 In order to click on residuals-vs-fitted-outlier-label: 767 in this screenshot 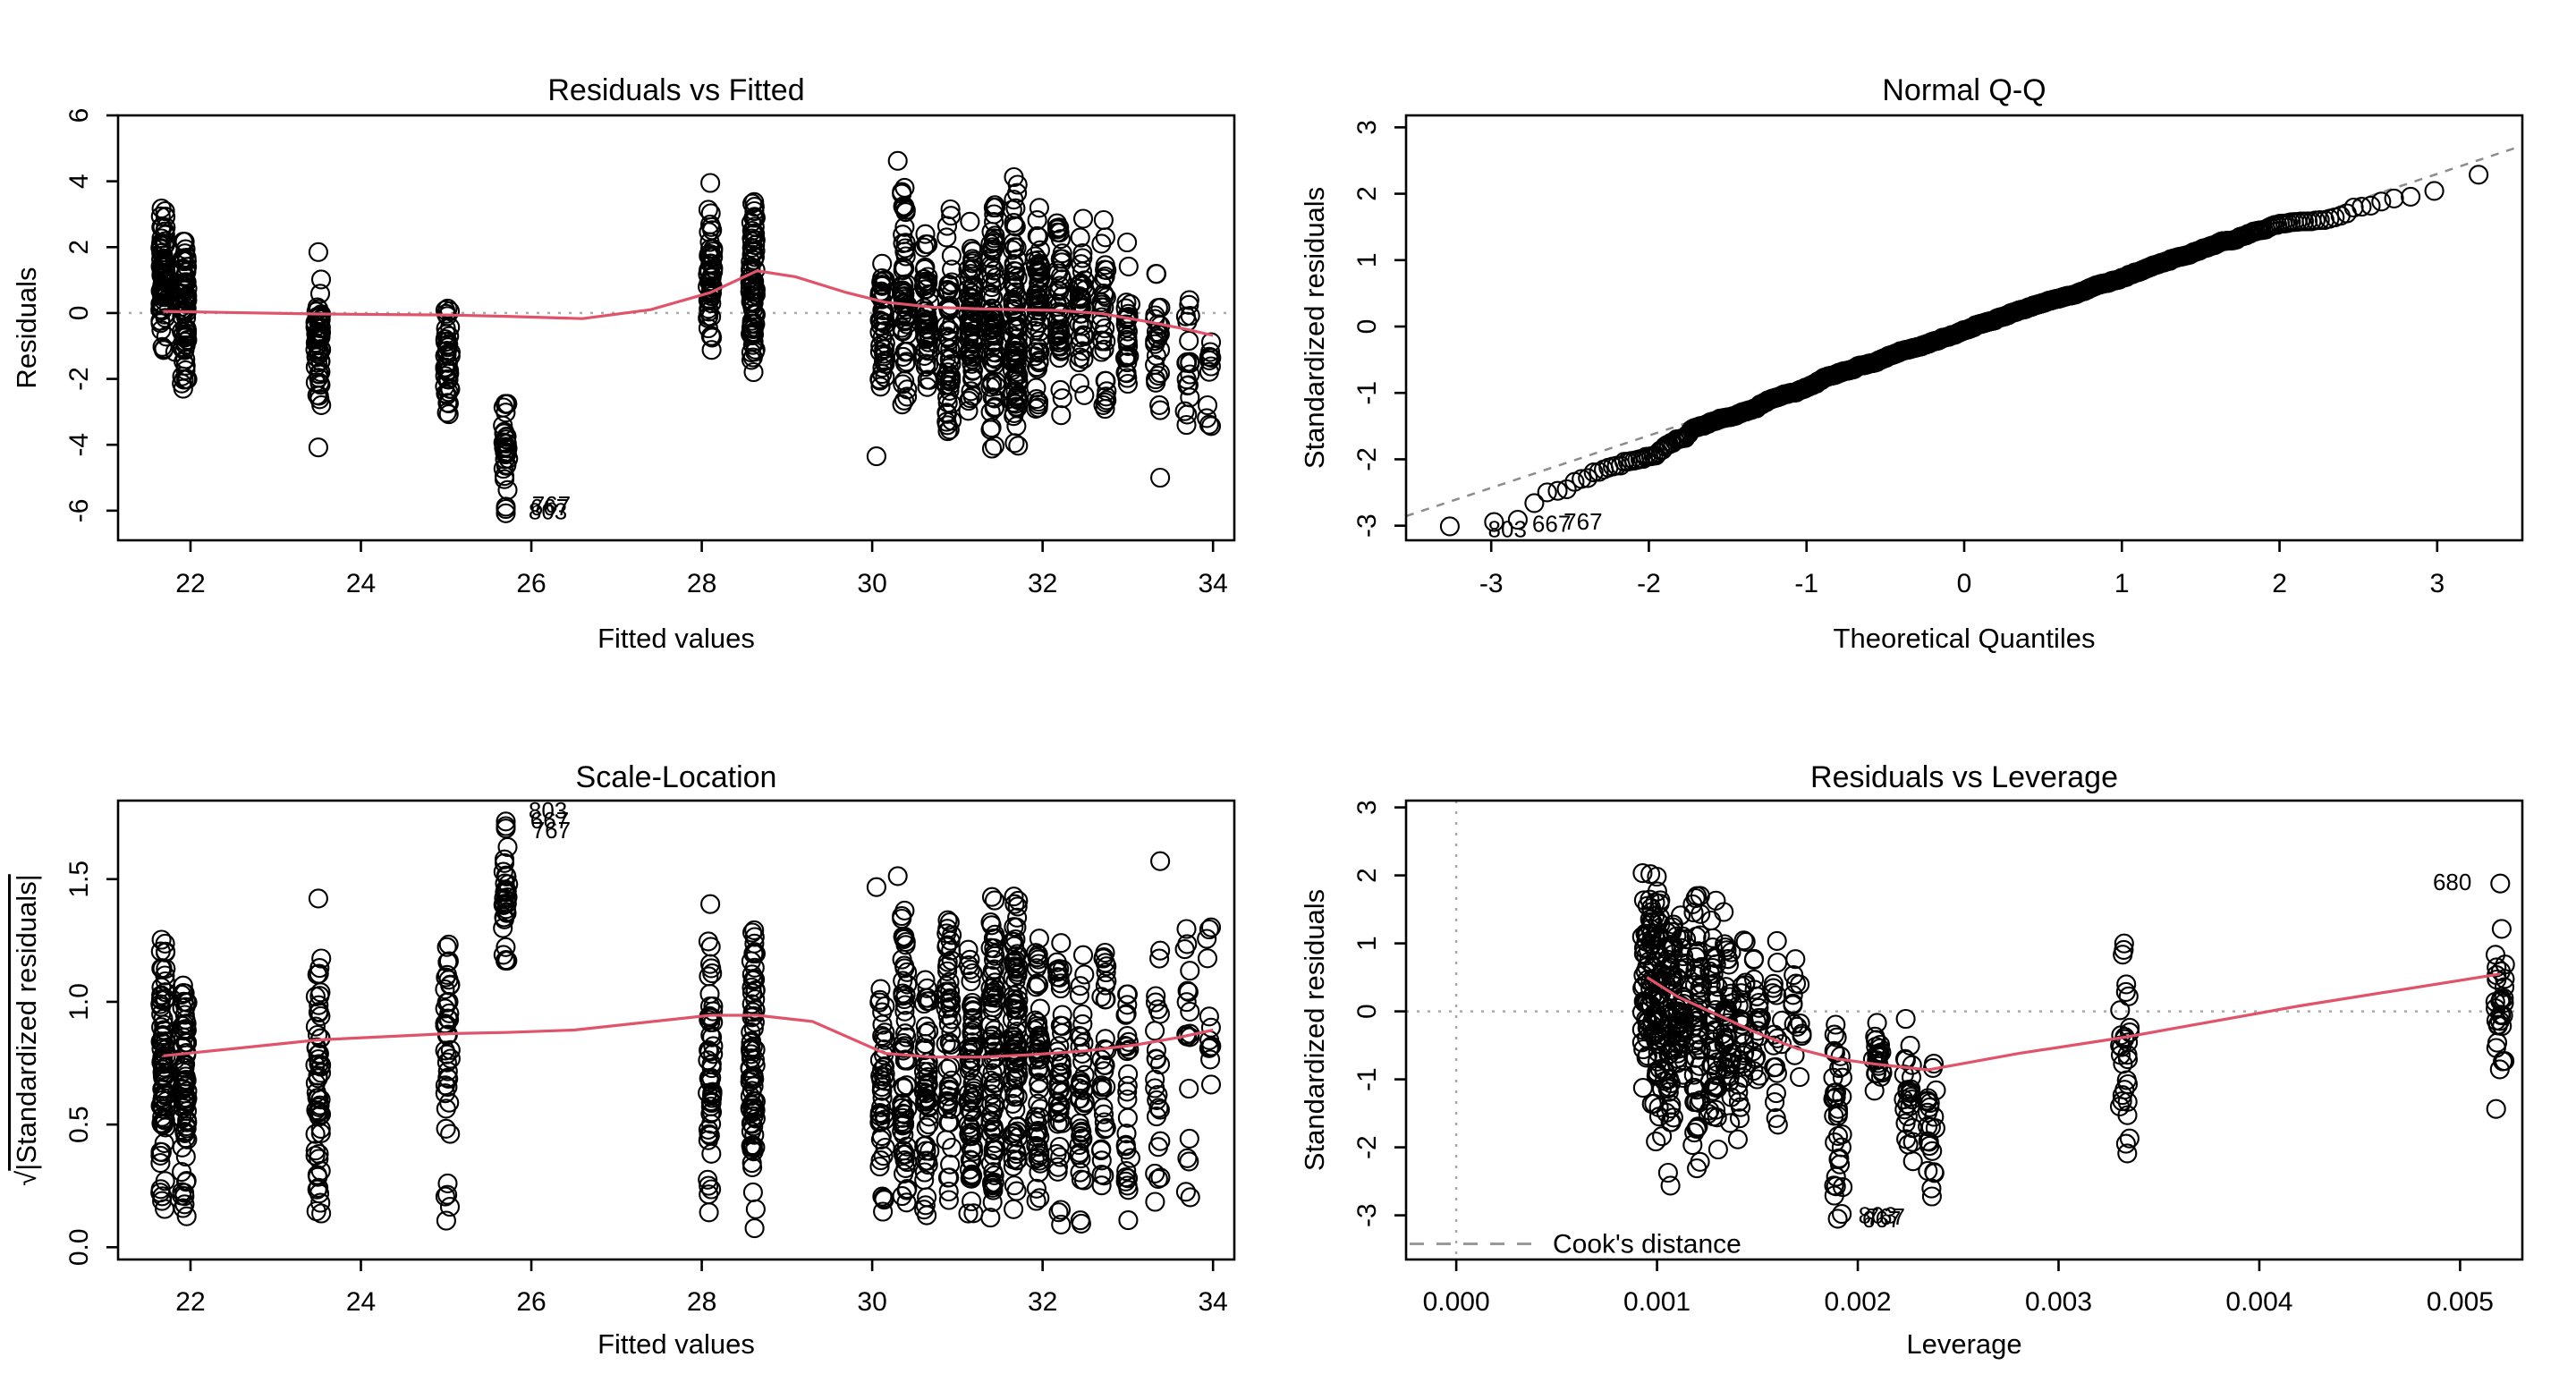, I will do `click(551, 504)`.